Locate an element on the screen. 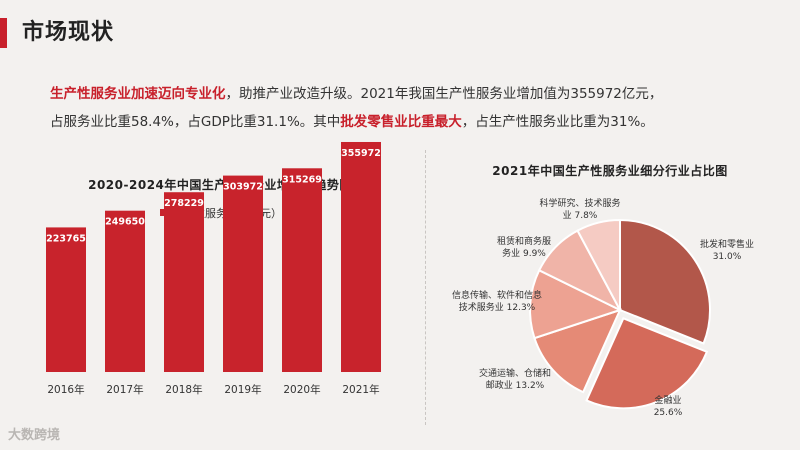 This screenshot has width=800, height=450. pie-slice-label: 信息传输、软件和信息技术服务业 12.3% is located at coordinates (497, 301).